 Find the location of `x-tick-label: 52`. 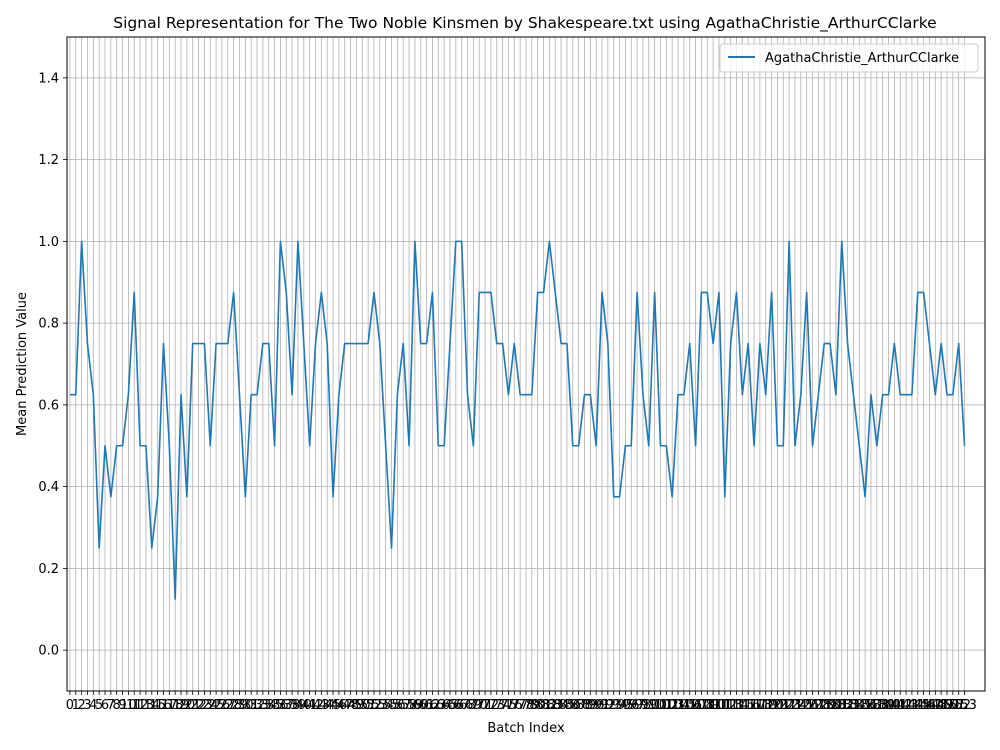

x-tick-label: 52 is located at coordinates (374, 705).